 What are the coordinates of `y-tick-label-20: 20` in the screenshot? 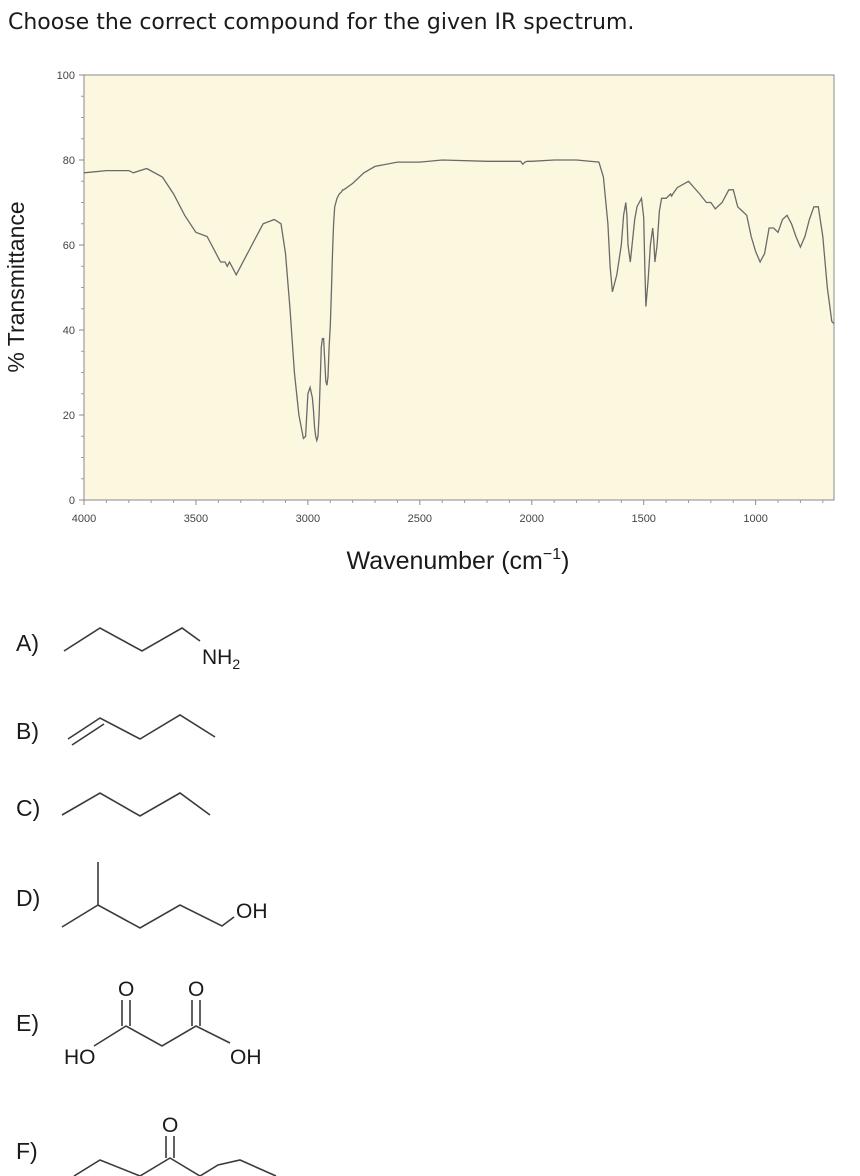 It's located at (69, 416).